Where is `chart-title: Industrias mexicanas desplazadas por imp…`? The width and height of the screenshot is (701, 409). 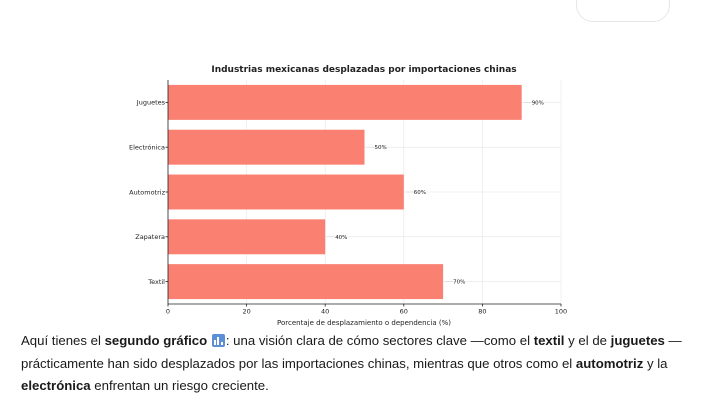
chart-title: Industrias mexicanas desplazadas por imp… is located at coordinates (363, 70).